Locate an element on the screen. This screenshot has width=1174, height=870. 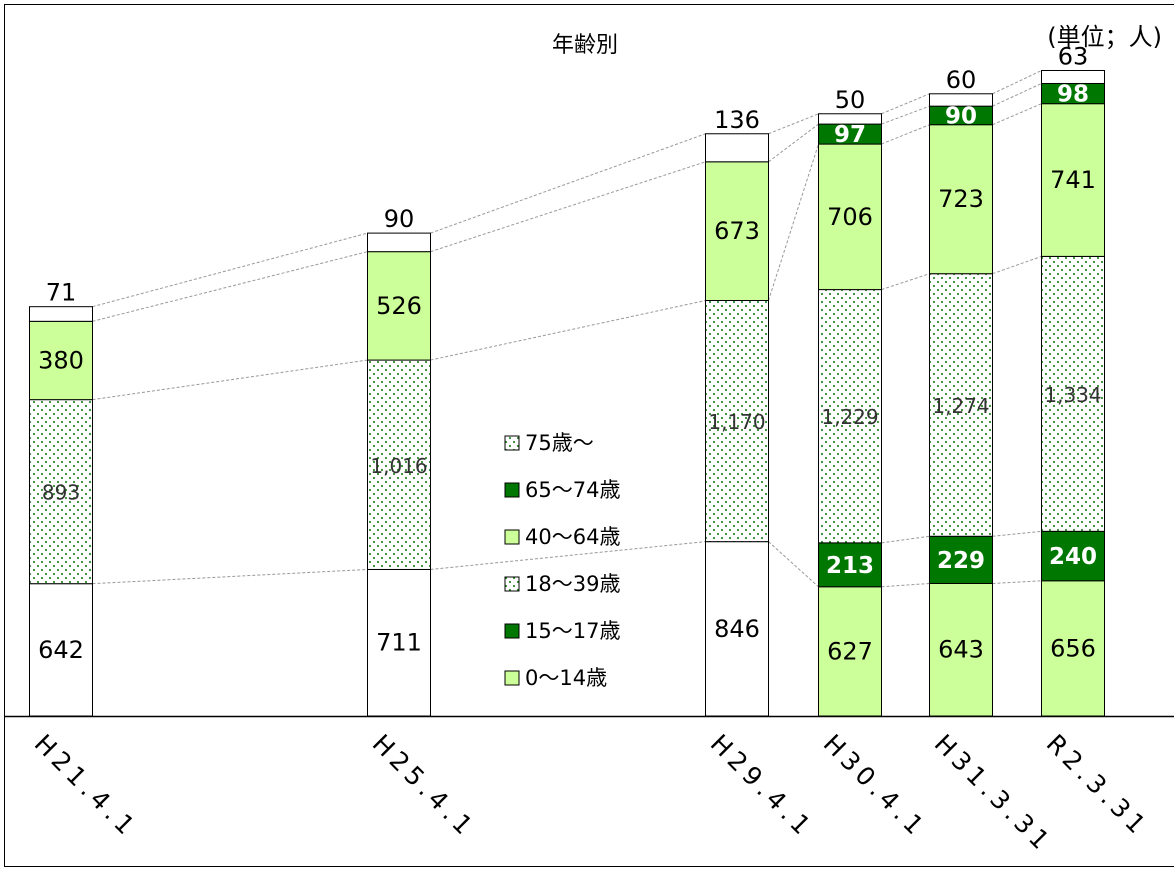
x-tick-label: R2.3.31 is located at coordinates (1098, 786).